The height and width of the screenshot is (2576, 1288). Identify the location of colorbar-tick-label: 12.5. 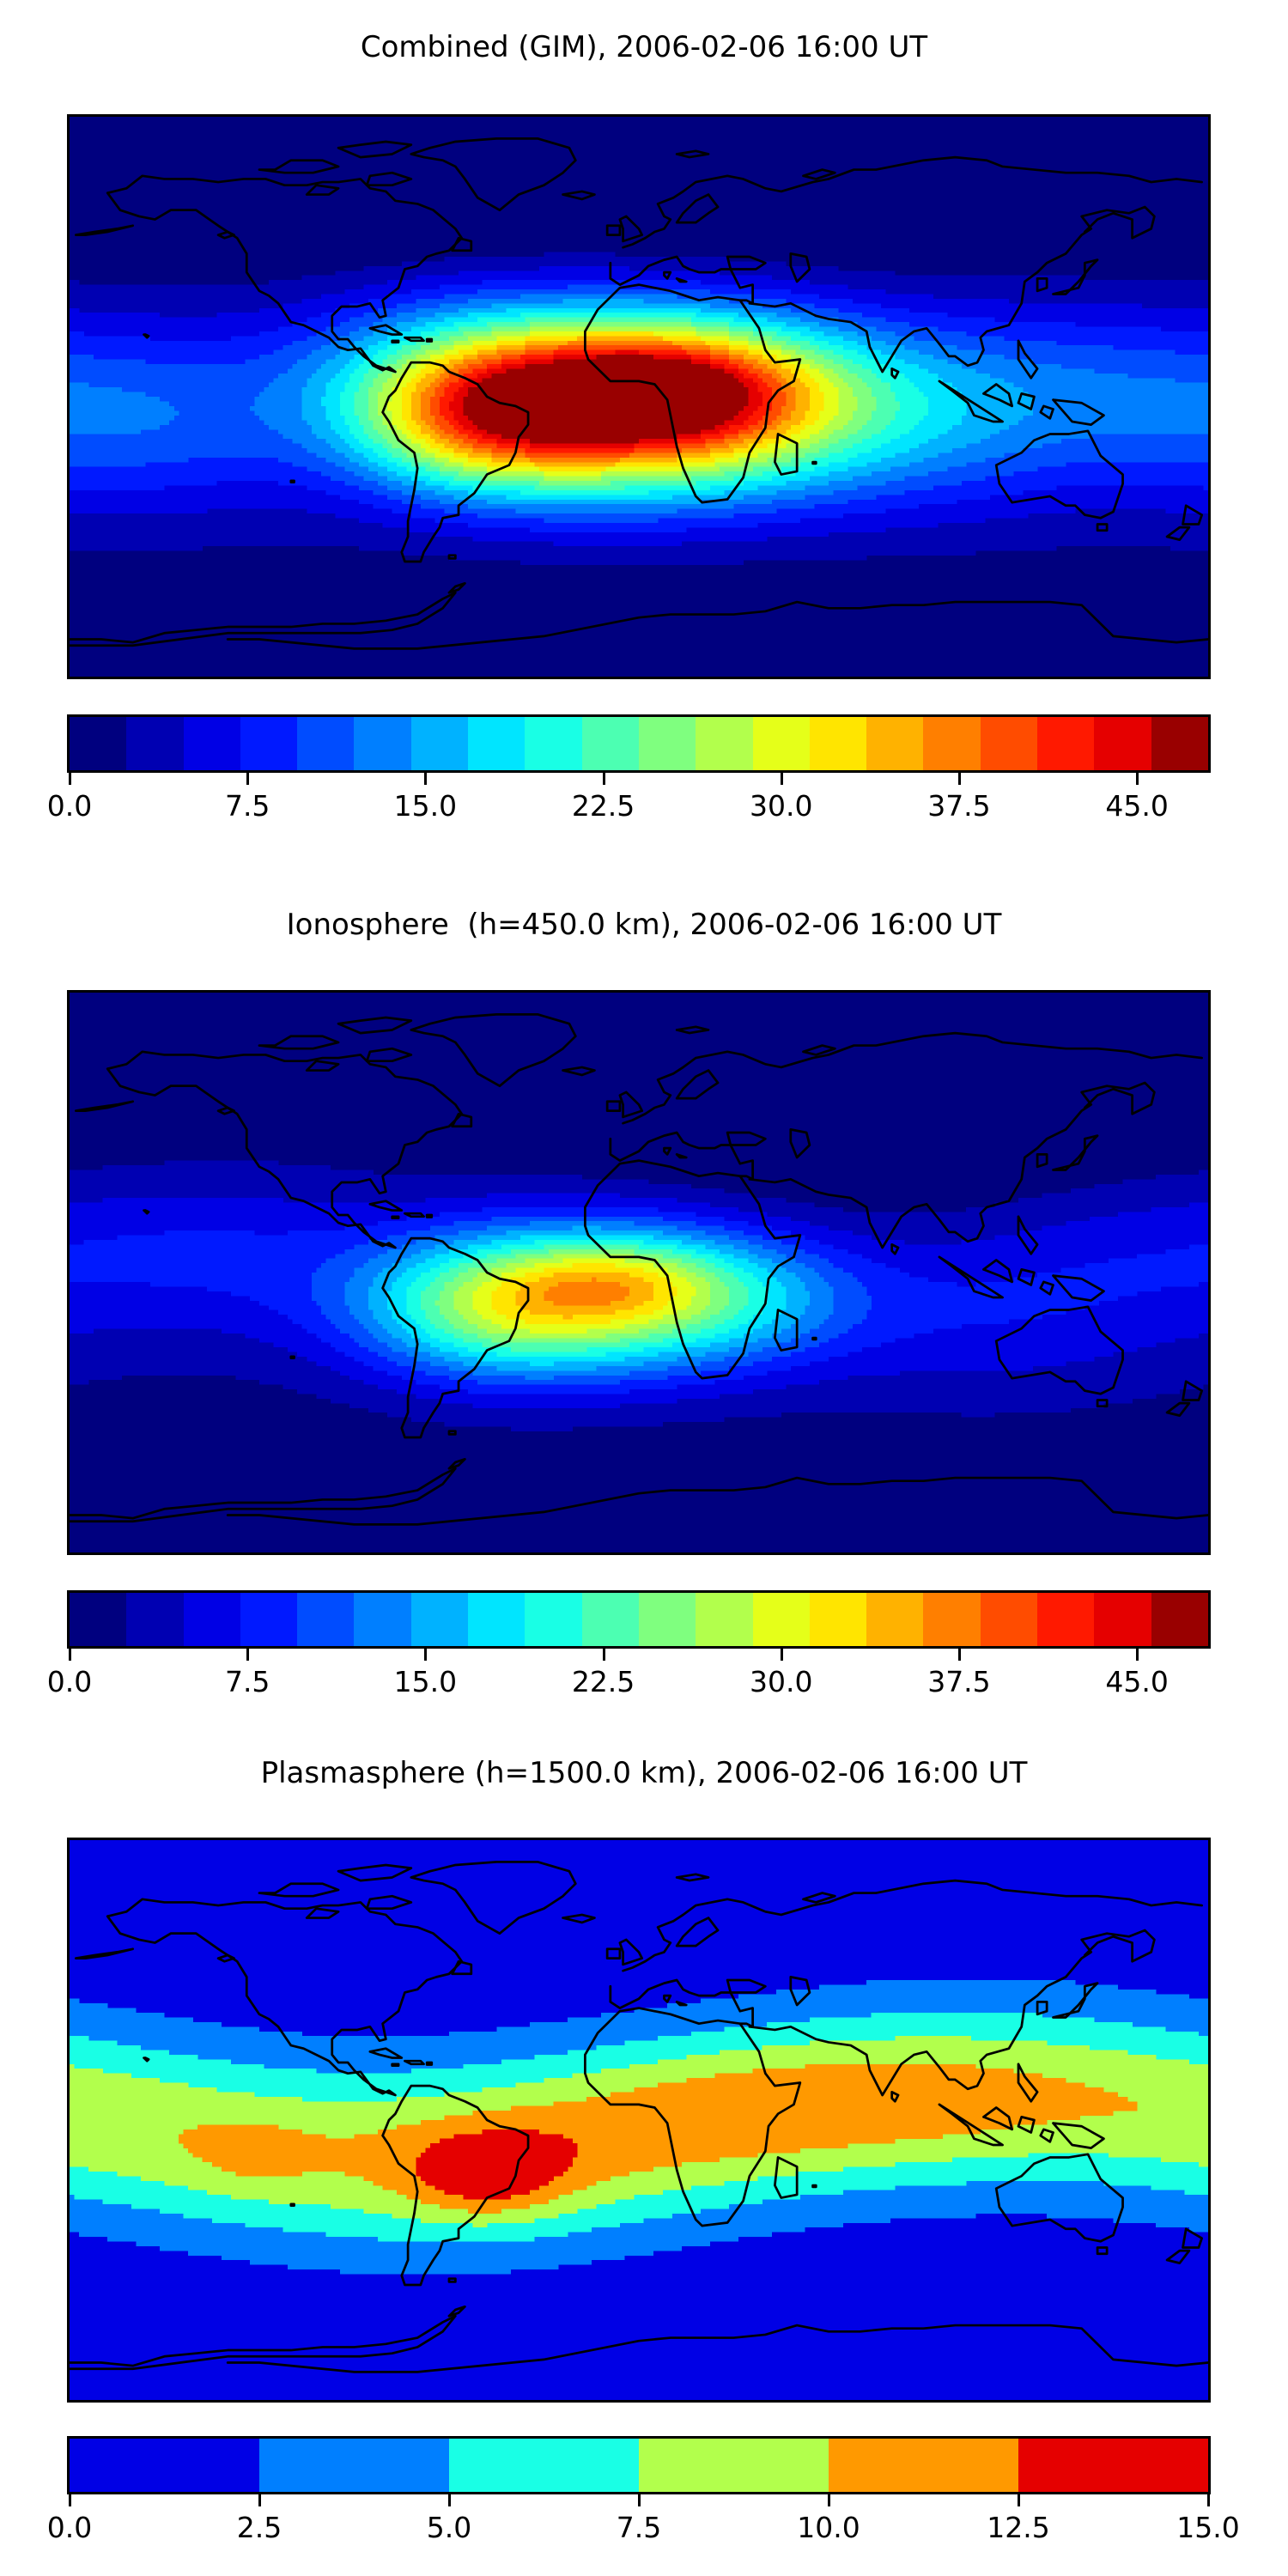
(1018, 2528).